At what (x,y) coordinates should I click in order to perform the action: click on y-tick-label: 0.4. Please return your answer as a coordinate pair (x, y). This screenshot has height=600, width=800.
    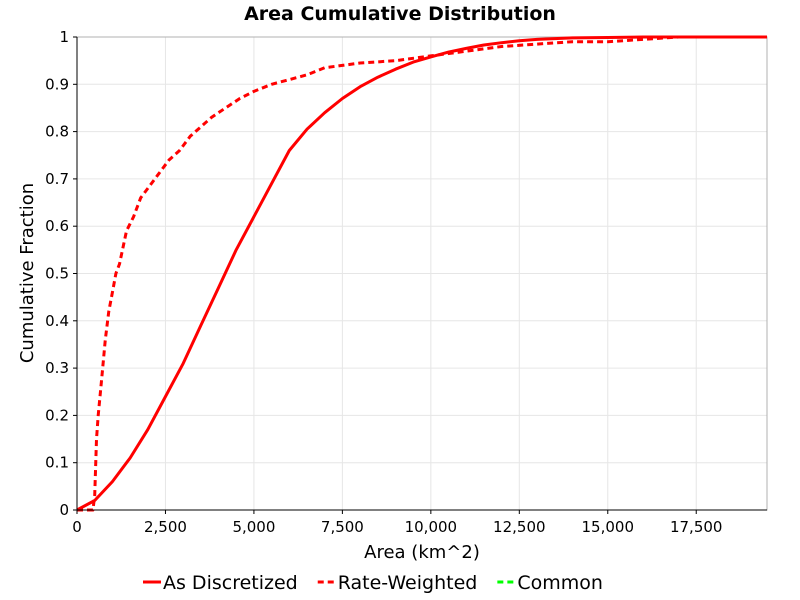
    Looking at the image, I should click on (57, 321).